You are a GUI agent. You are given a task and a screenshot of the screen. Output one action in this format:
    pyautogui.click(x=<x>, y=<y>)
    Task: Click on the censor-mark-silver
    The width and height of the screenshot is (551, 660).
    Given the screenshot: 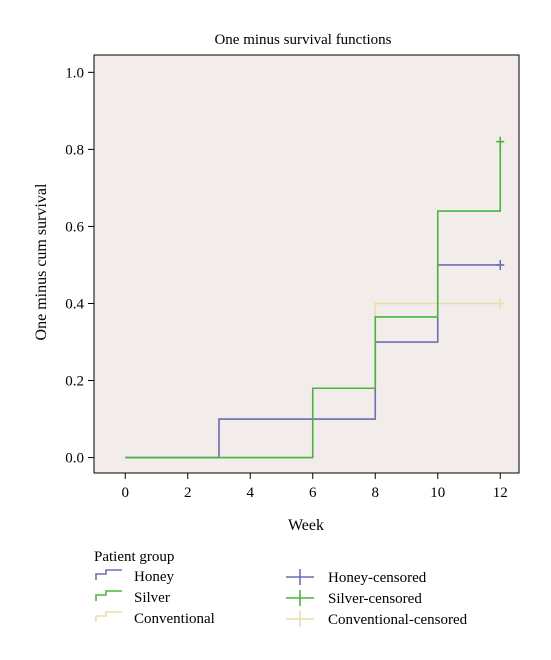 What is the action you would take?
    pyautogui.click(x=500, y=141)
    